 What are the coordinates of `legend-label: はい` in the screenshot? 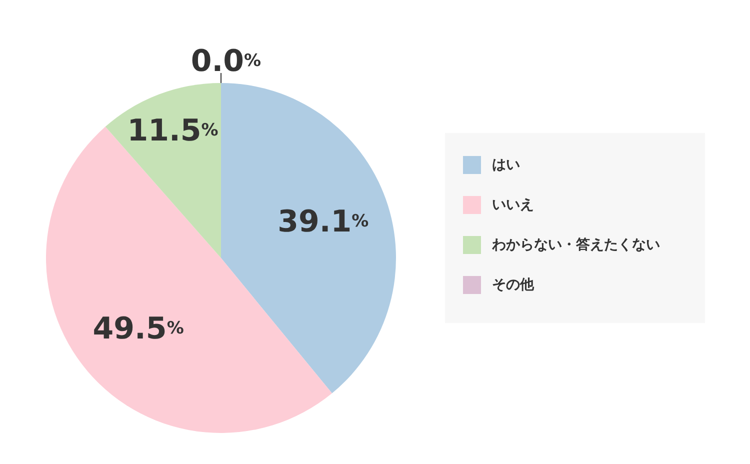 It's located at (506, 165).